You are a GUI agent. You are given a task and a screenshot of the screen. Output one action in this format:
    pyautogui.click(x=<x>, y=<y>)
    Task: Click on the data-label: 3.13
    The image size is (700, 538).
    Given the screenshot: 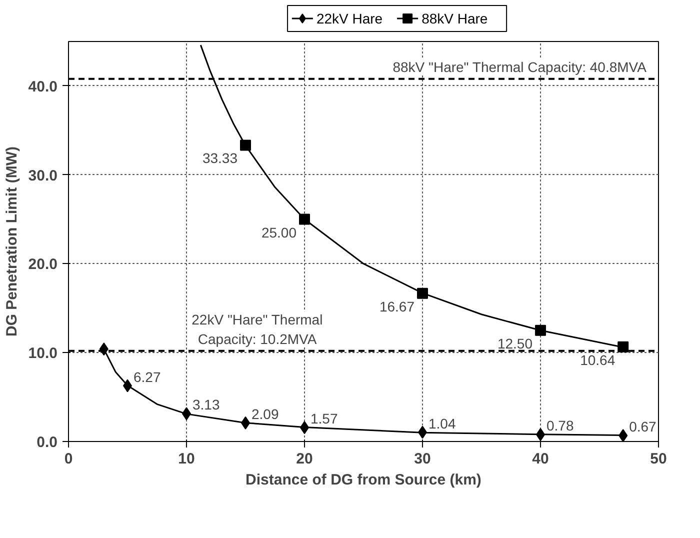 What is the action you would take?
    pyautogui.click(x=206, y=404)
    